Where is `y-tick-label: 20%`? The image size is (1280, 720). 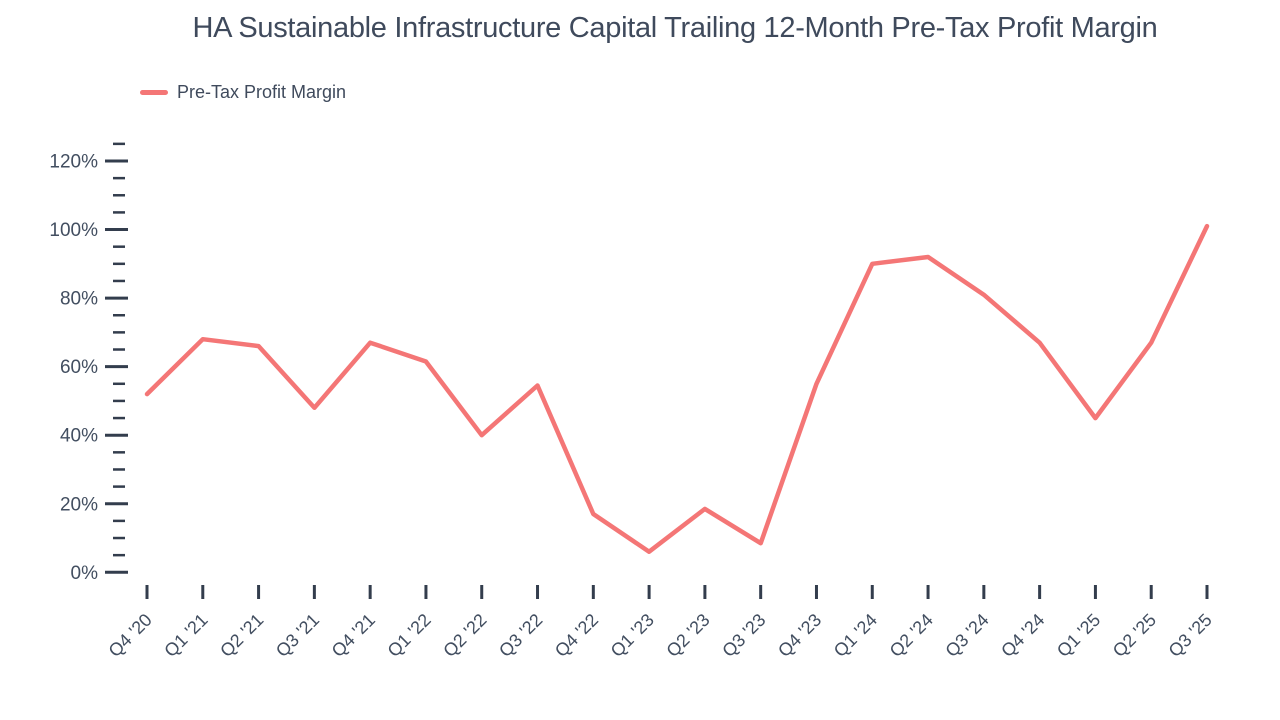
y-tick-label: 20% is located at coordinates (79, 504).